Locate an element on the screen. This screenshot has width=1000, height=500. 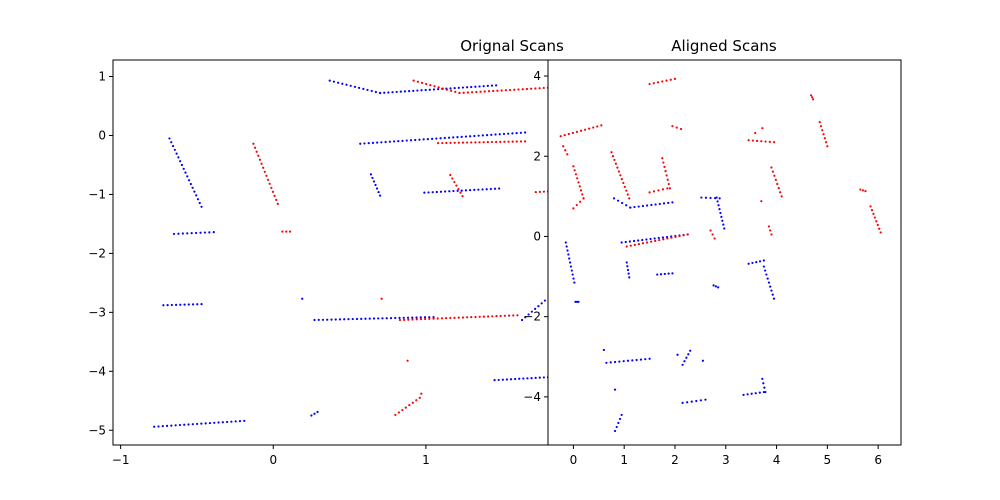
x-tick-label-aligned-0: 0 is located at coordinates (574, 460).